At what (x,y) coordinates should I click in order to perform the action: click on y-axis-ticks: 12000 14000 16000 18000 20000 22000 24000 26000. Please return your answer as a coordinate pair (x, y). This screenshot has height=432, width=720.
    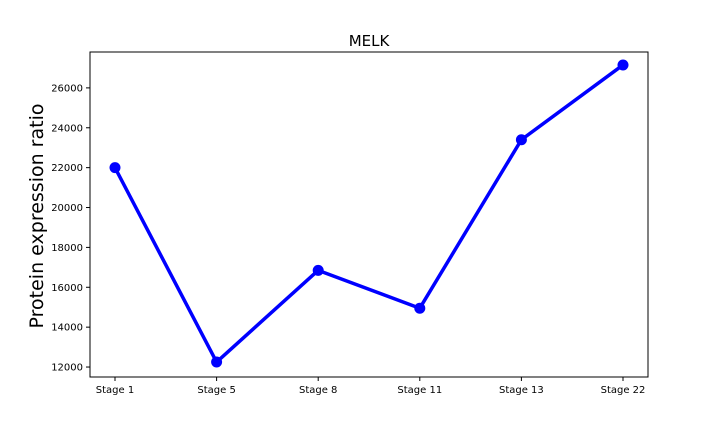
    Looking at the image, I should click on (70, 228).